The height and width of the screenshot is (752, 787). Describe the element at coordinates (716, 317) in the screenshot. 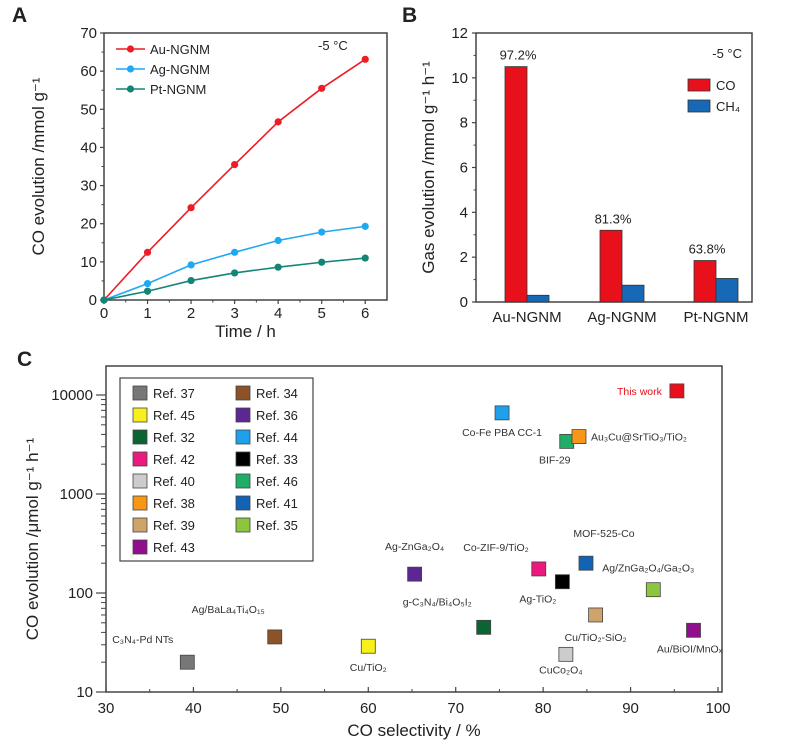

I see `panel-b-x-tick-label: Pt-NGNM` at that location.